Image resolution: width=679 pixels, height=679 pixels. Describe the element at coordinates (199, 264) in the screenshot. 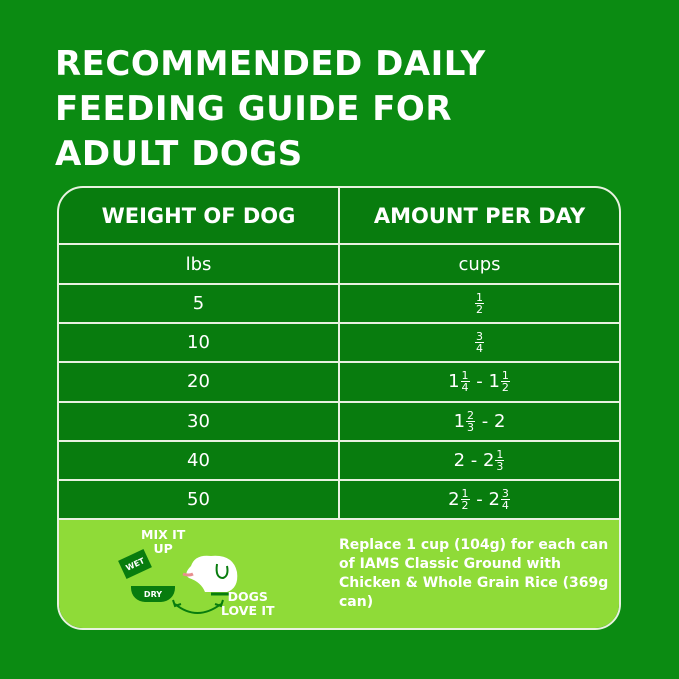

I see `unit-weight: lbs` at that location.